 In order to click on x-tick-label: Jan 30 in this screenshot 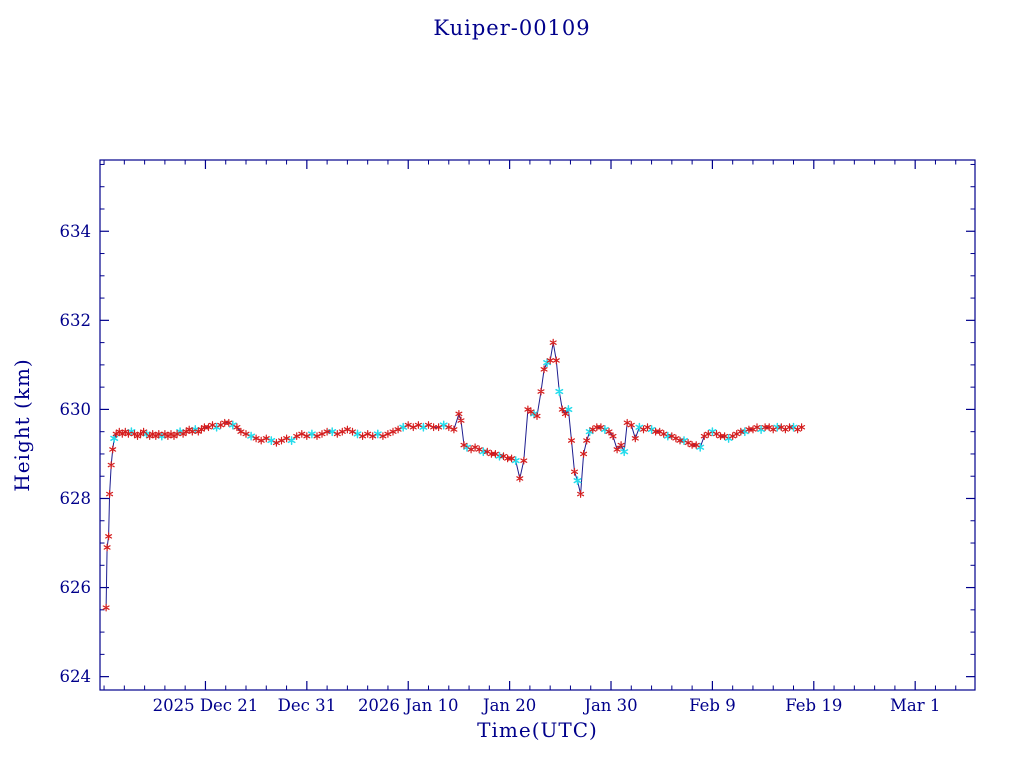, I will do `click(609, 705)`.